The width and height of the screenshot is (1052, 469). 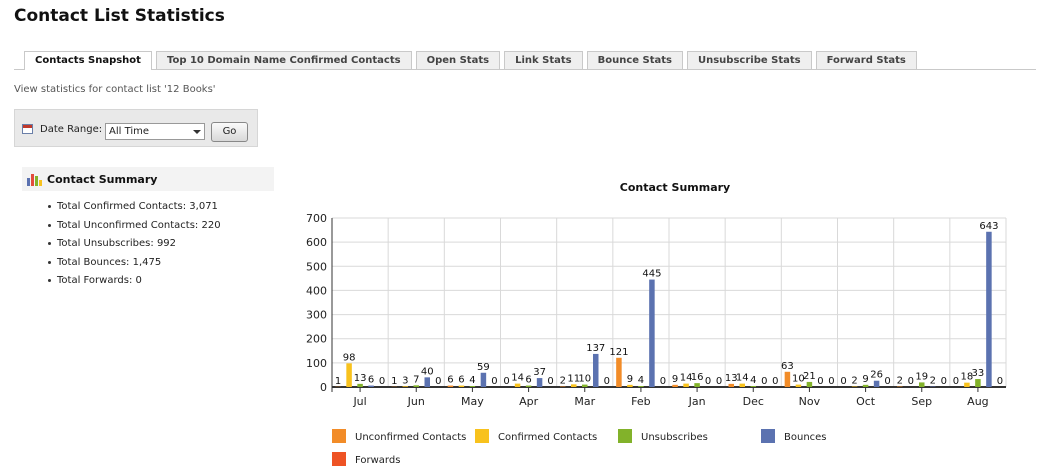 I want to click on summary-item-forwards: Total Forwards: 0, so click(x=134, y=283).